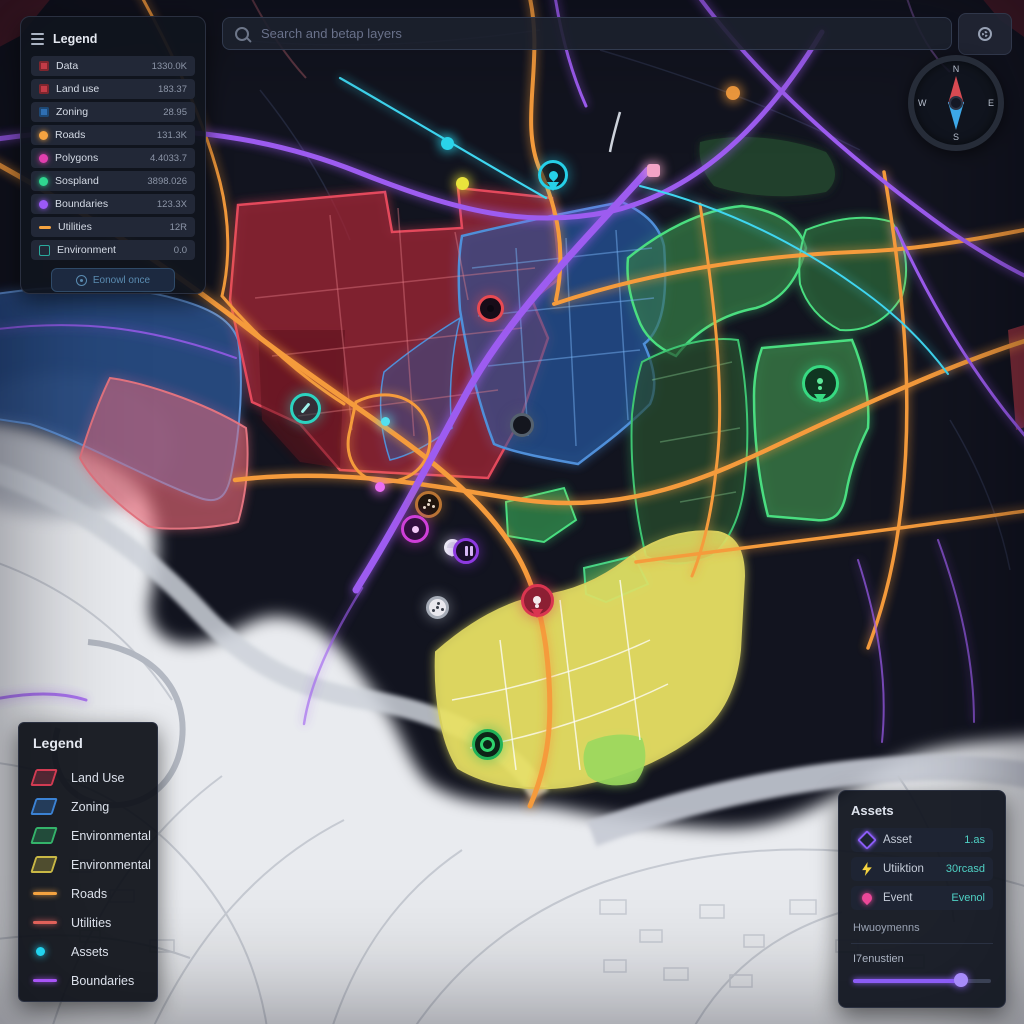  Describe the element at coordinates (113, 227) in the screenshot. I see `legend-row-utilities: Utilities 12R` at that location.